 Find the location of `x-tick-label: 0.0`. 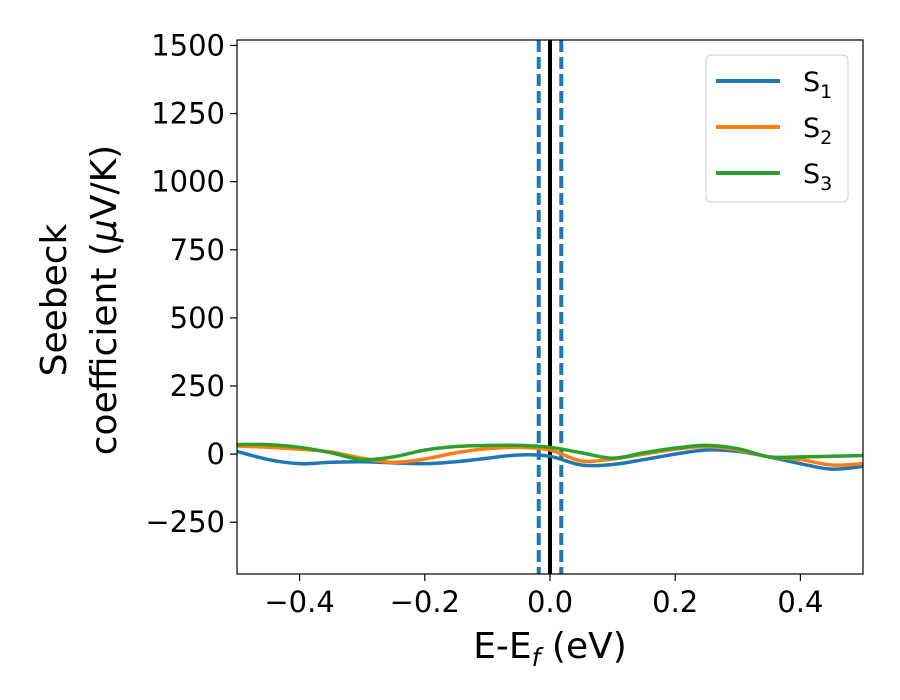

x-tick-label: 0.0 is located at coordinates (550, 602).